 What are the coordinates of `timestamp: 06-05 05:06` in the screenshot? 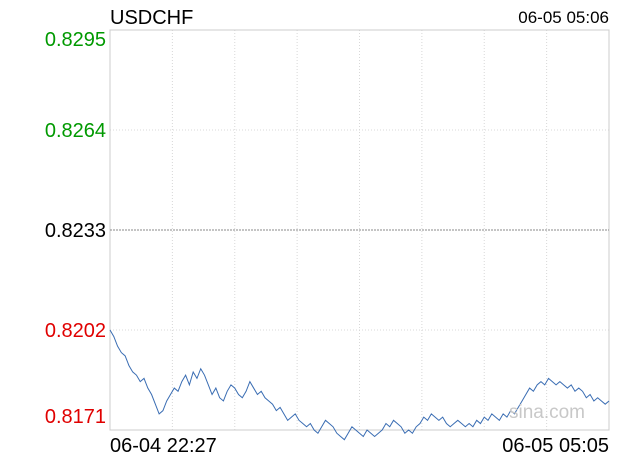 It's located at (563, 17).